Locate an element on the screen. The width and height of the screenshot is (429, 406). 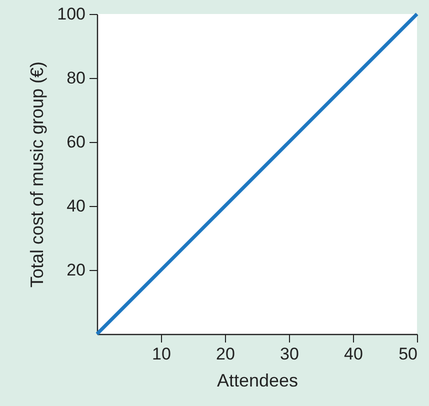
x-tick-label: 10 is located at coordinates (161, 354).